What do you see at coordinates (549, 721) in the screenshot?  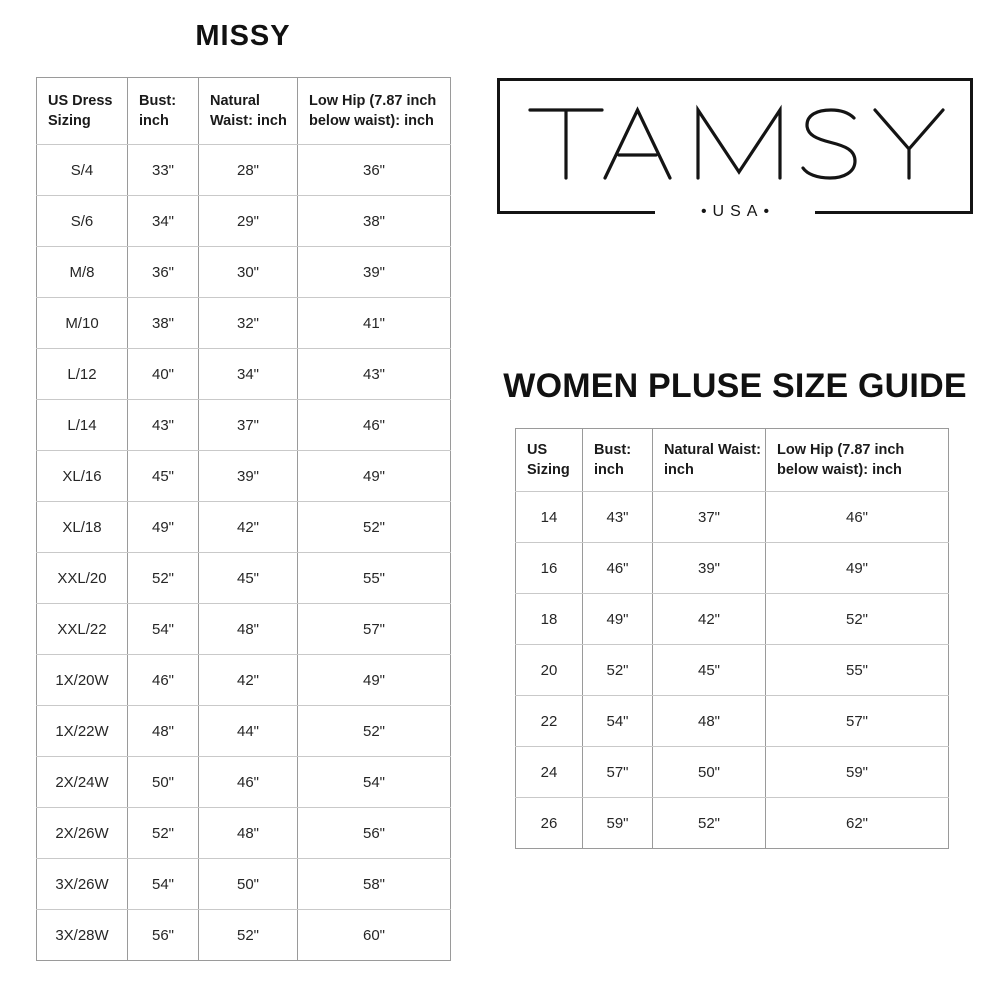 I see `table-cell: 22` at bounding box center [549, 721].